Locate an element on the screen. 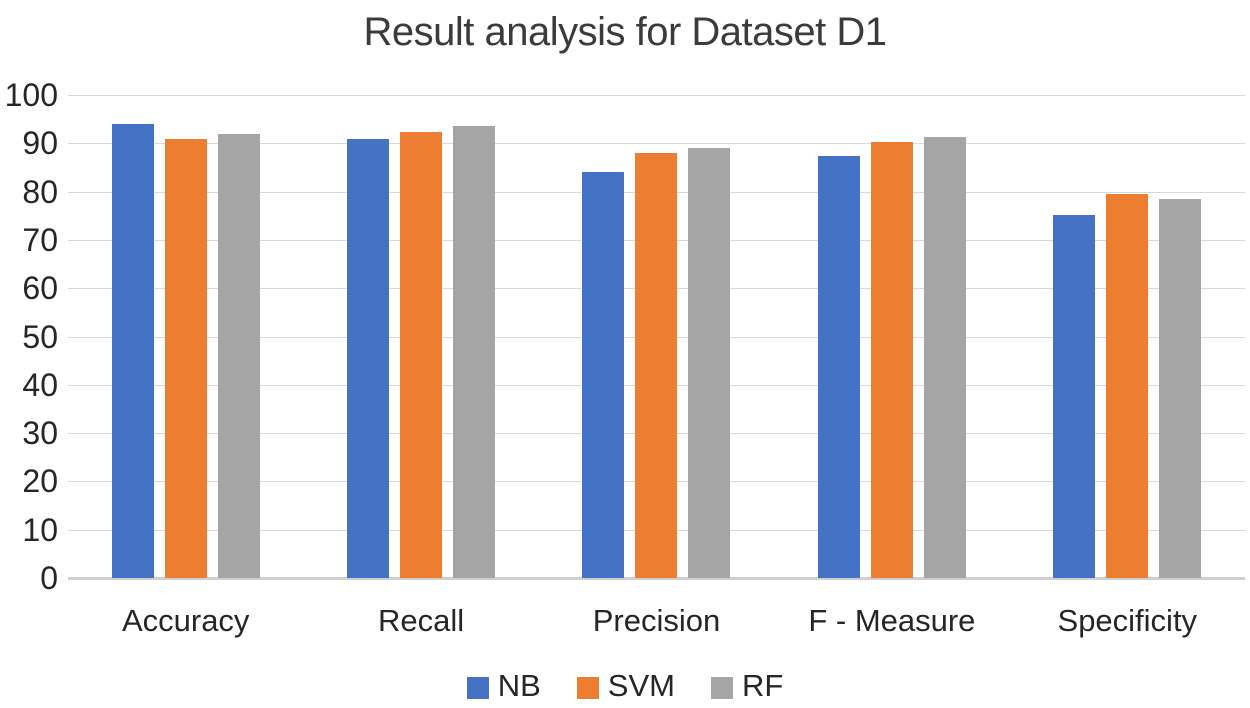 The width and height of the screenshot is (1250, 708). bar-group-recall is located at coordinates (420, 336).